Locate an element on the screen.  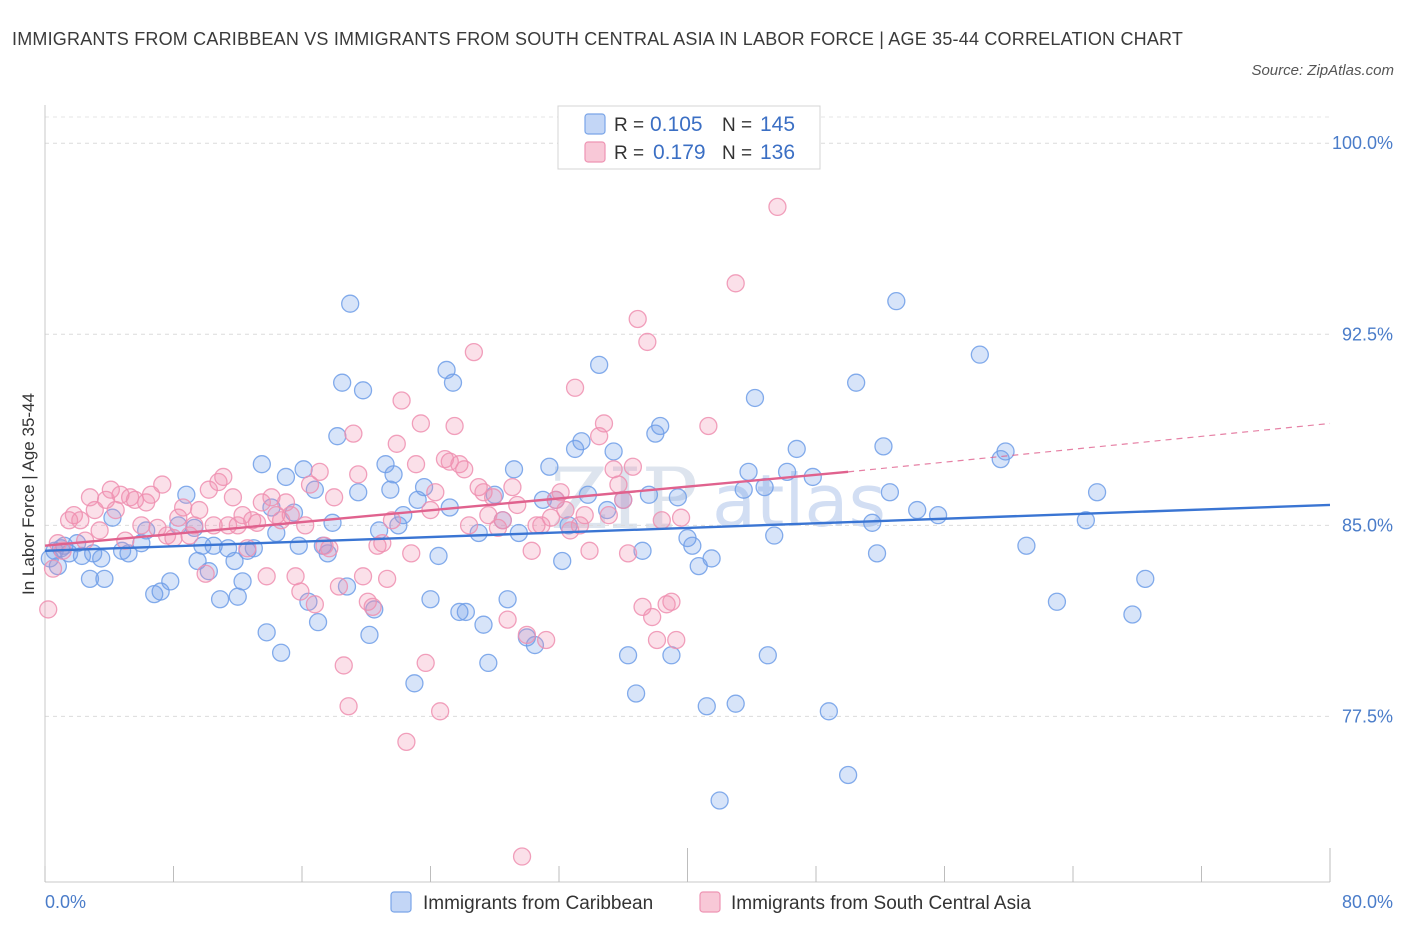
legend-r-value-caribbean: 0.105 is located at coordinates (676, 124).